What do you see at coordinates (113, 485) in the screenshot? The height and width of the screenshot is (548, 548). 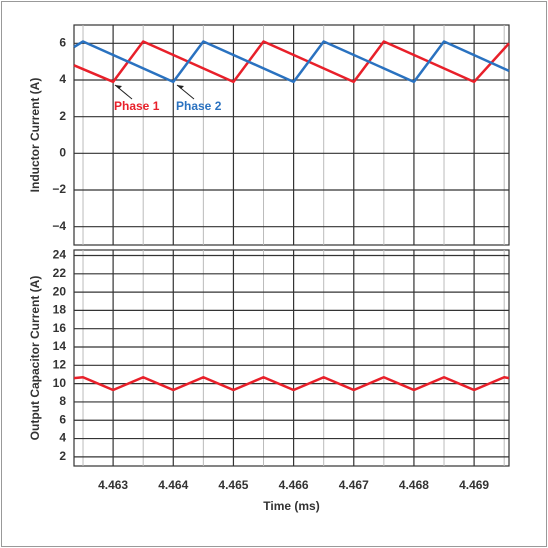 I see `x-tick-label: 4.463` at bounding box center [113, 485].